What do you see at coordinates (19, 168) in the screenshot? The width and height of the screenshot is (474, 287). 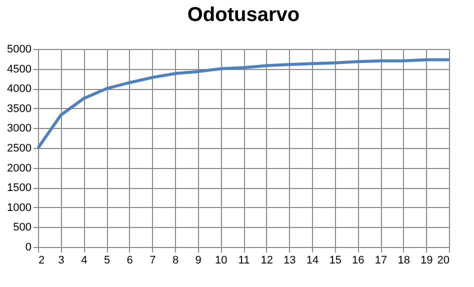 I see `y-tick-label: 2000` at bounding box center [19, 168].